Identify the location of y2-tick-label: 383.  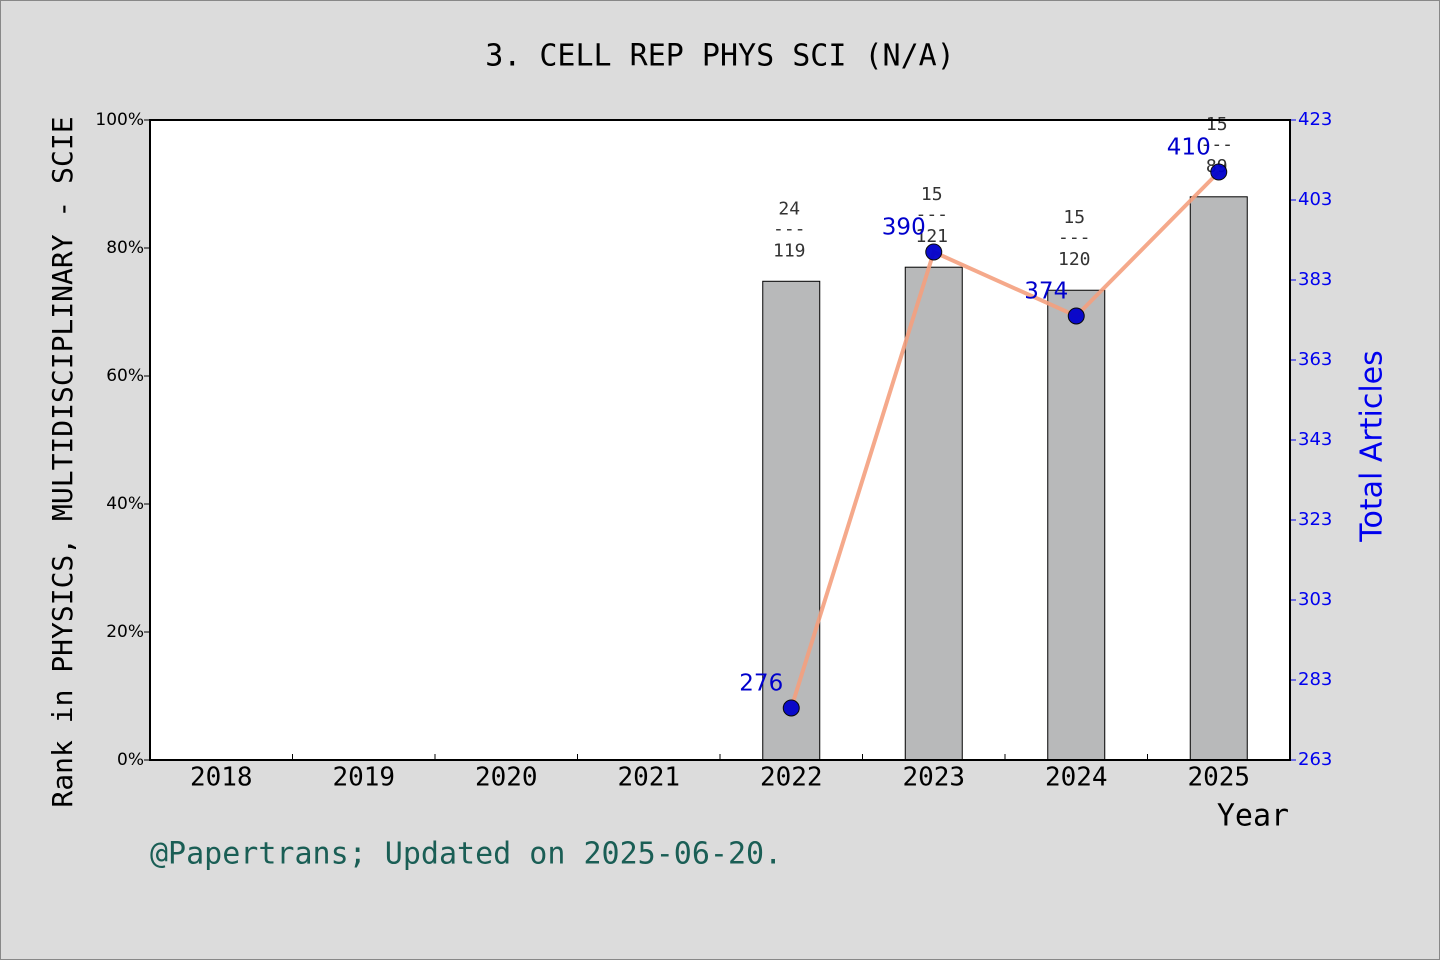
(1315, 279).